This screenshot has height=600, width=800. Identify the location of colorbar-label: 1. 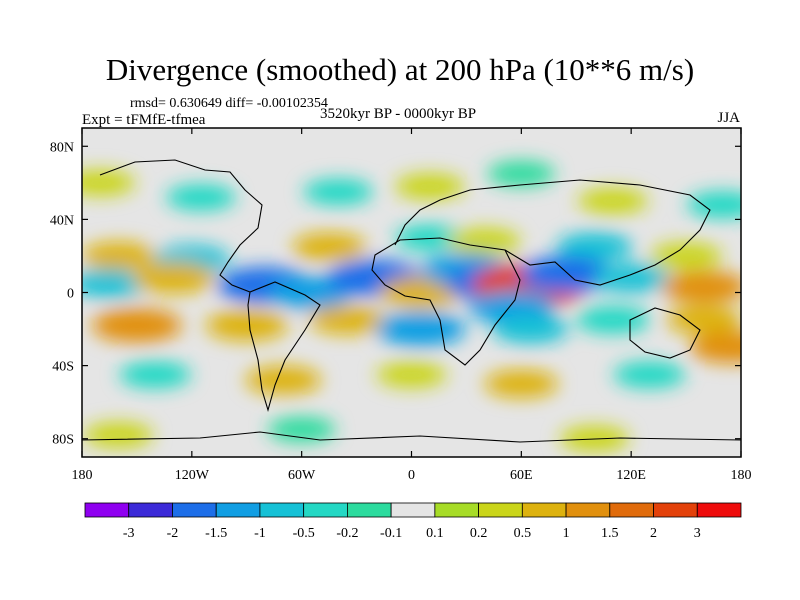
(566, 533).